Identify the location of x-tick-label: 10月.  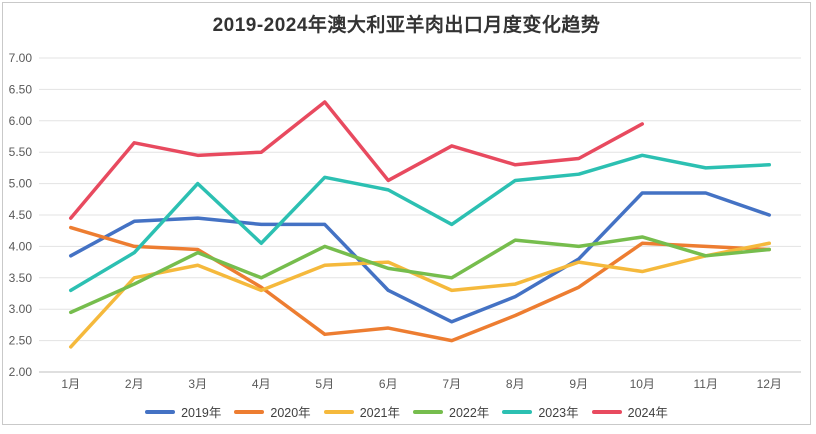
(642, 384).